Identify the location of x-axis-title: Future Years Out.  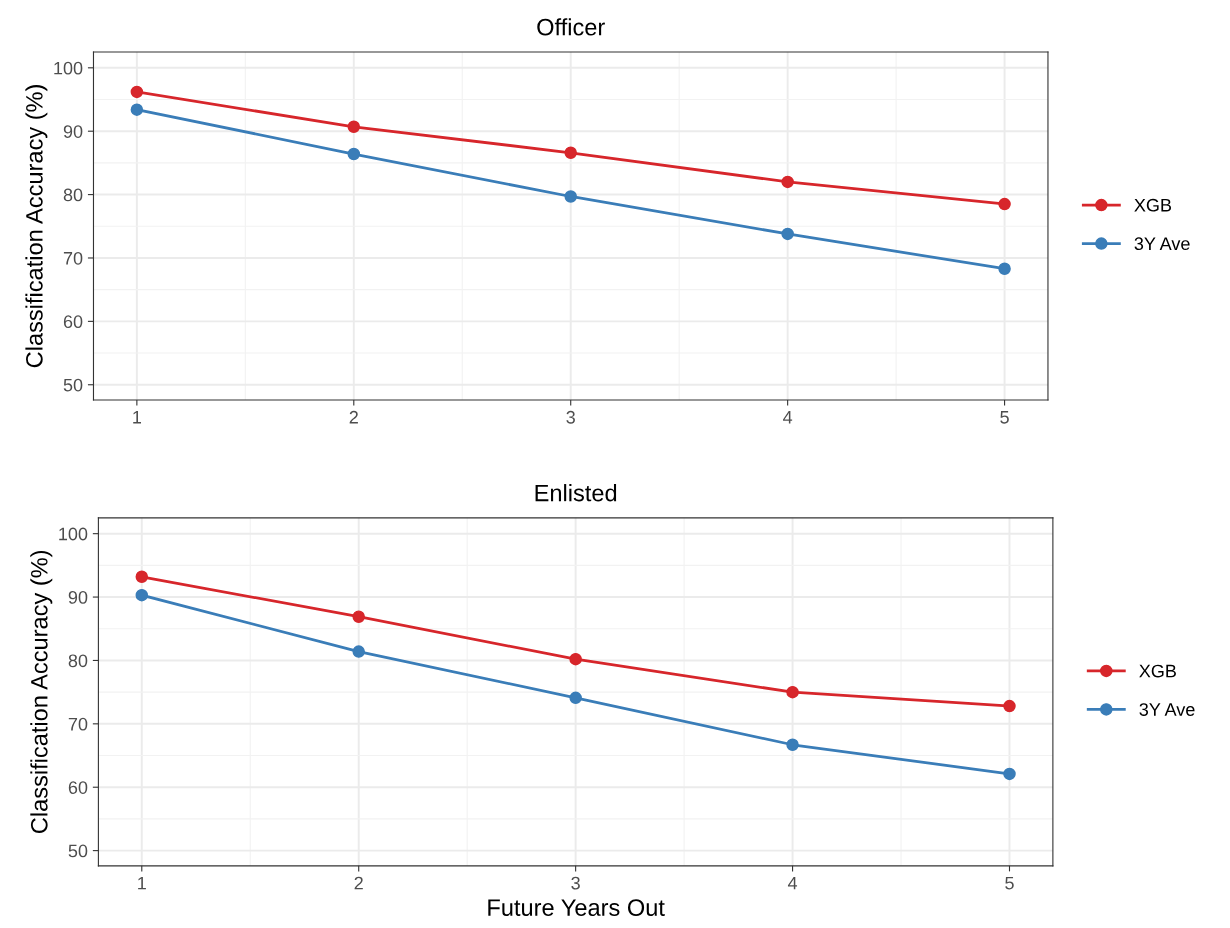
(576, 907).